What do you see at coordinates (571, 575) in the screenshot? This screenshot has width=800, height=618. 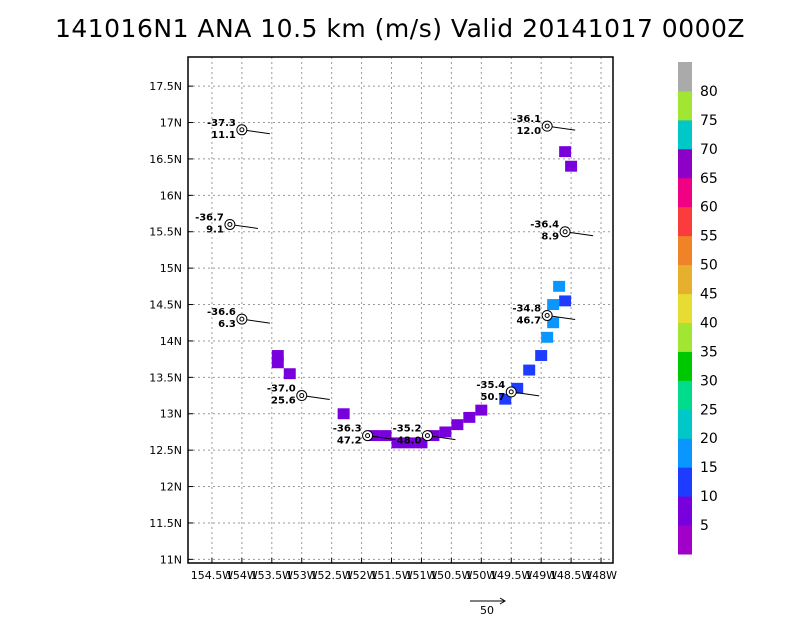 I see `x-tick-label: 148.5W` at bounding box center [571, 575].